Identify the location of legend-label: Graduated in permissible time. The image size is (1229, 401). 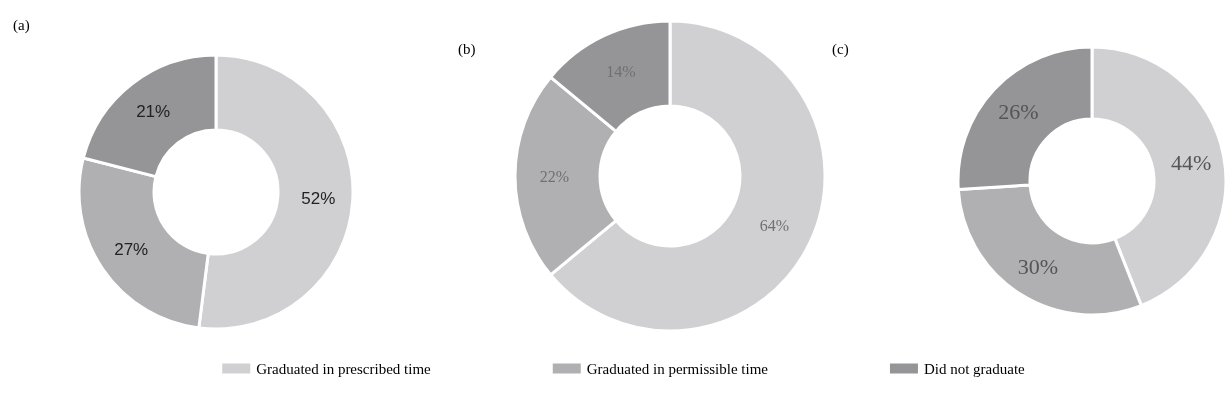
(677, 368).